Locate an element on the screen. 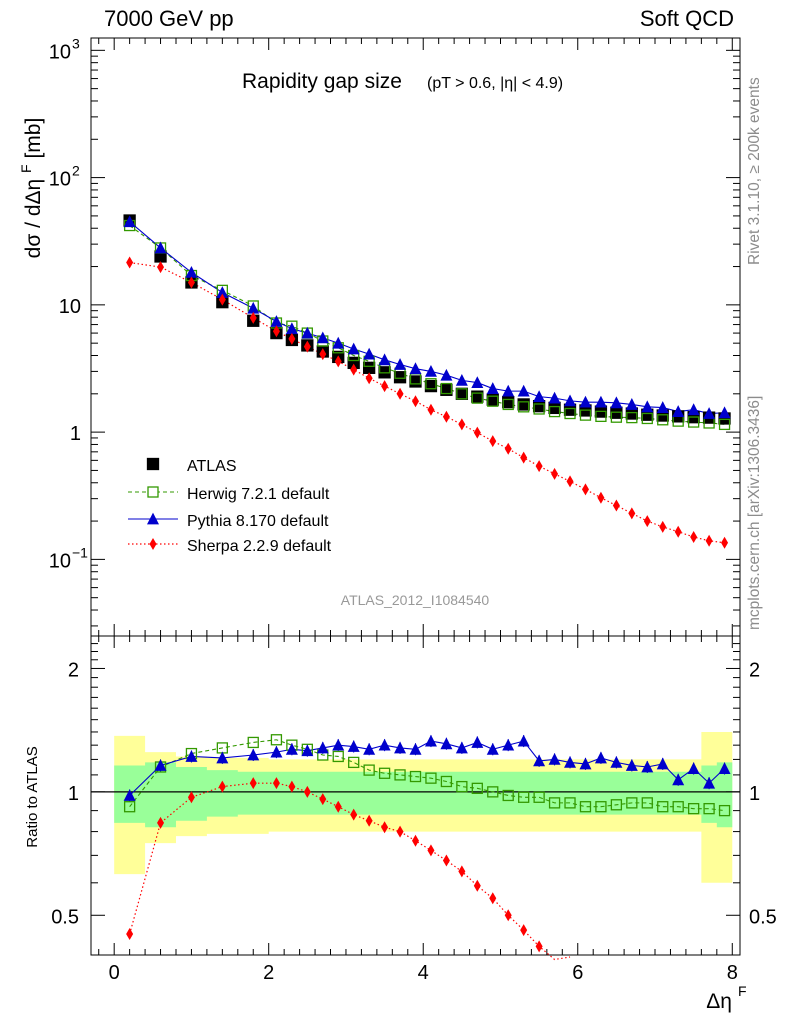  ratio-y-tick-label: 1 is located at coordinates (73, 794).